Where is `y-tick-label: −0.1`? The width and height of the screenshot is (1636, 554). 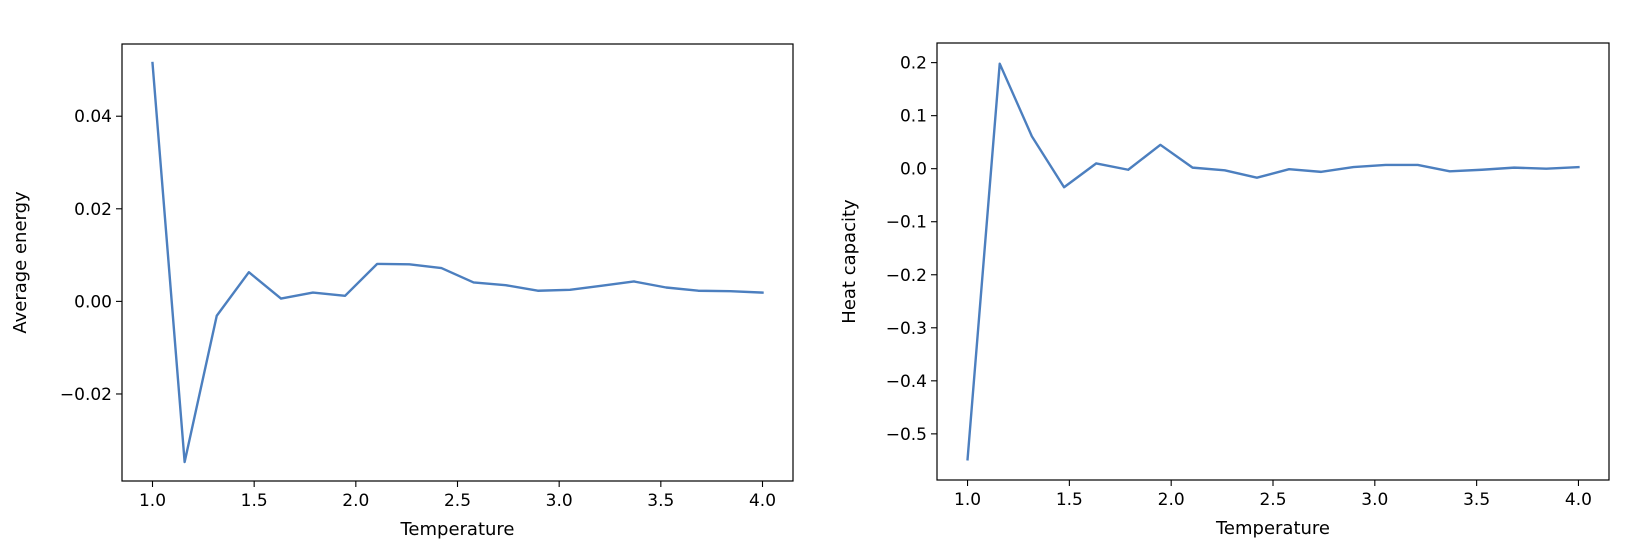 y-tick-label: −0.1 is located at coordinates (906, 223).